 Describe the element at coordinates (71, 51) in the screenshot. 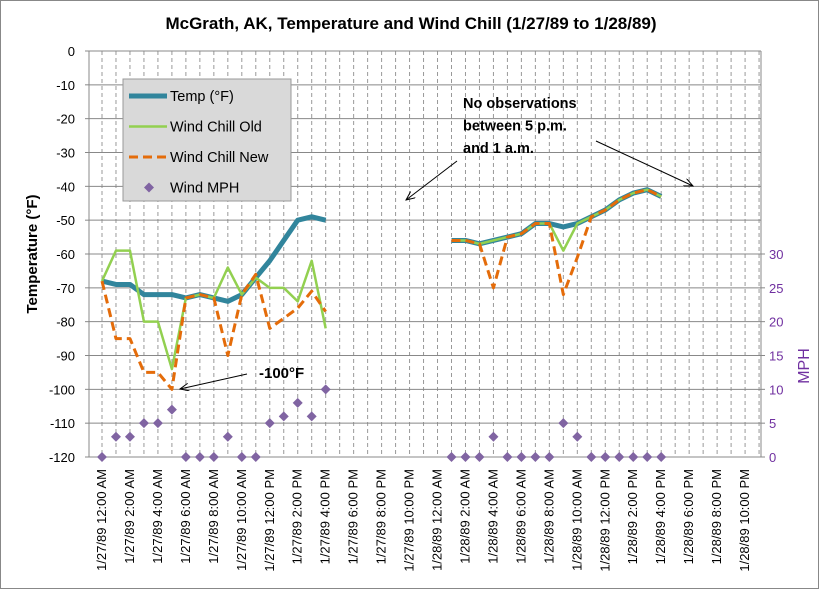

I see `y-tick-label: 0` at that location.